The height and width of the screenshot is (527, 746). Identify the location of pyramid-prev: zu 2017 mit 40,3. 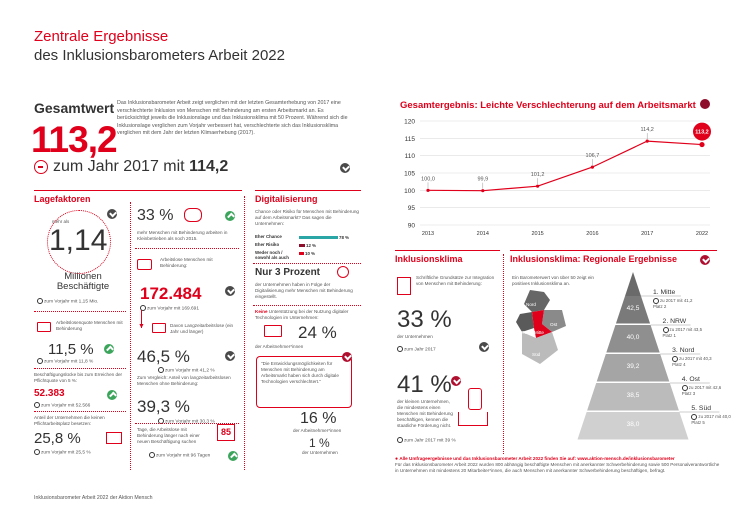
(692, 359).